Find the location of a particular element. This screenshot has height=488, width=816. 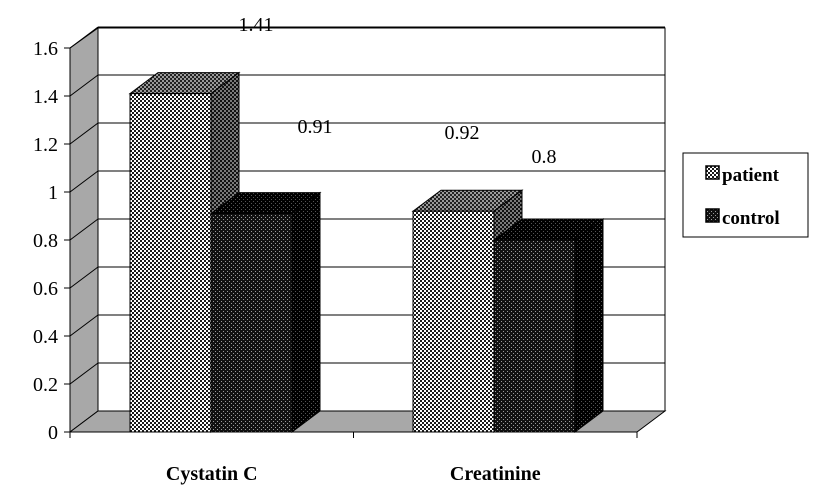

data-label-patient-0: 1.41 is located at coordinates (256, 25).